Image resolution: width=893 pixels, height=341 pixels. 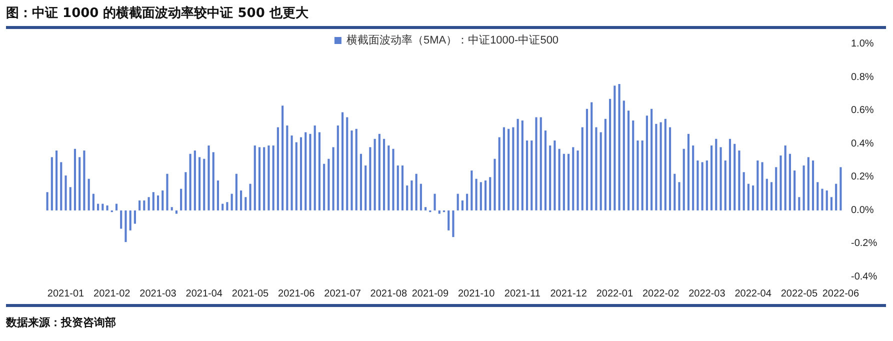 I want to click on x-tick-label: 2022-03, so click(x=707, y=294).